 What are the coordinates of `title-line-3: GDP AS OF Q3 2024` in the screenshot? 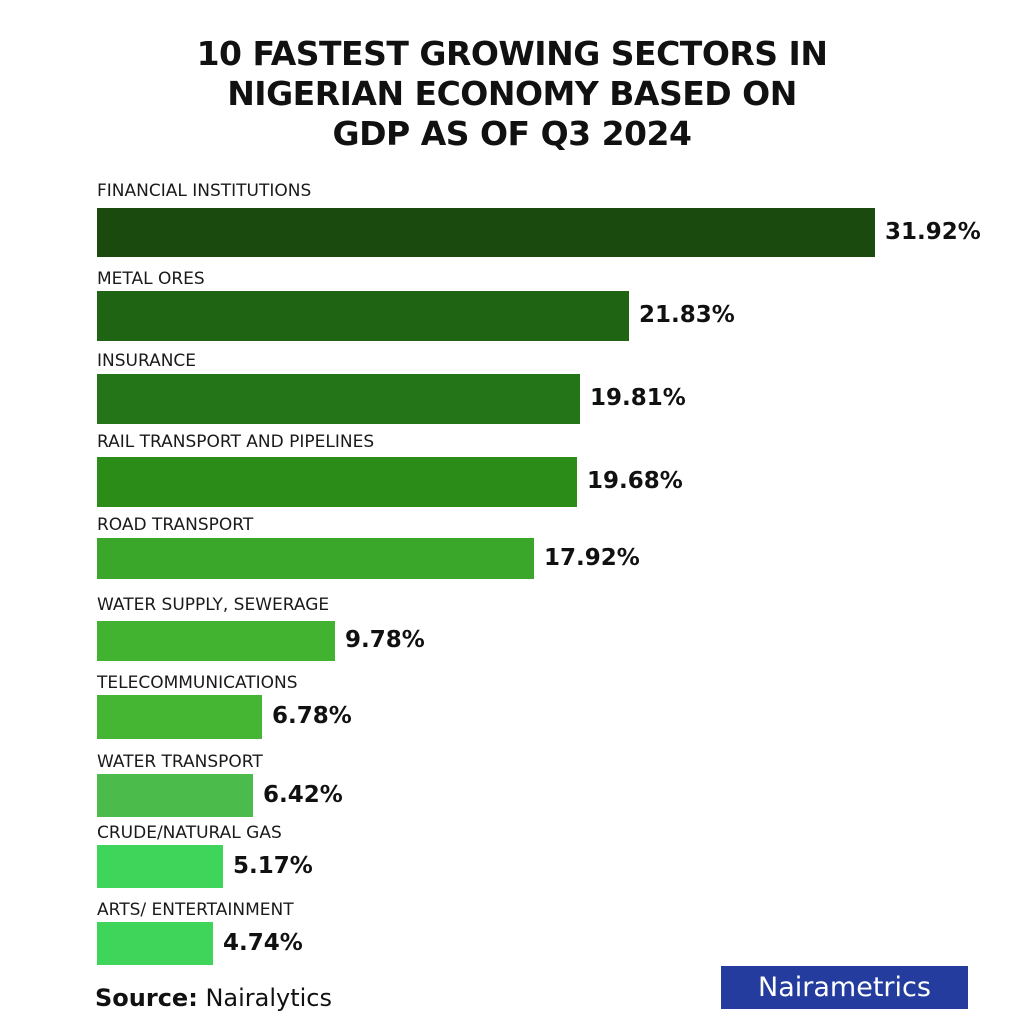 It's located at (512, 133).